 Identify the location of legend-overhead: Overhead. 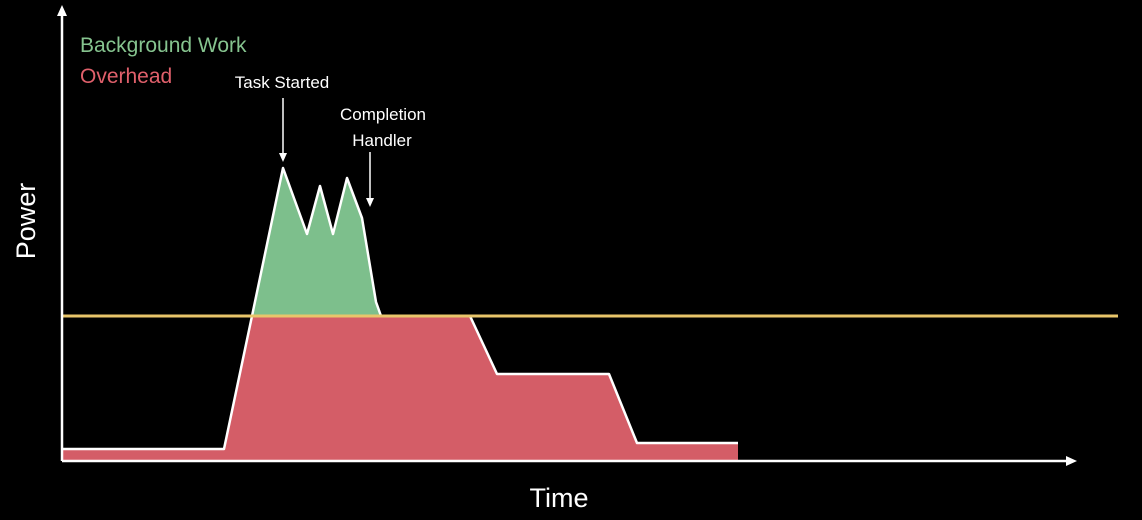
(126, 76).